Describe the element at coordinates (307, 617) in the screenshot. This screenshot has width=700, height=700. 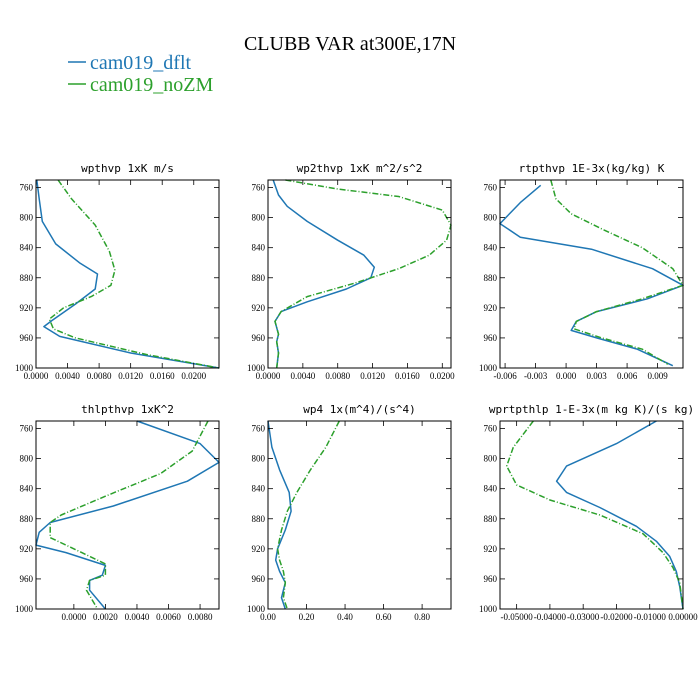
I see `x-tick-label: 0.20` at that location.